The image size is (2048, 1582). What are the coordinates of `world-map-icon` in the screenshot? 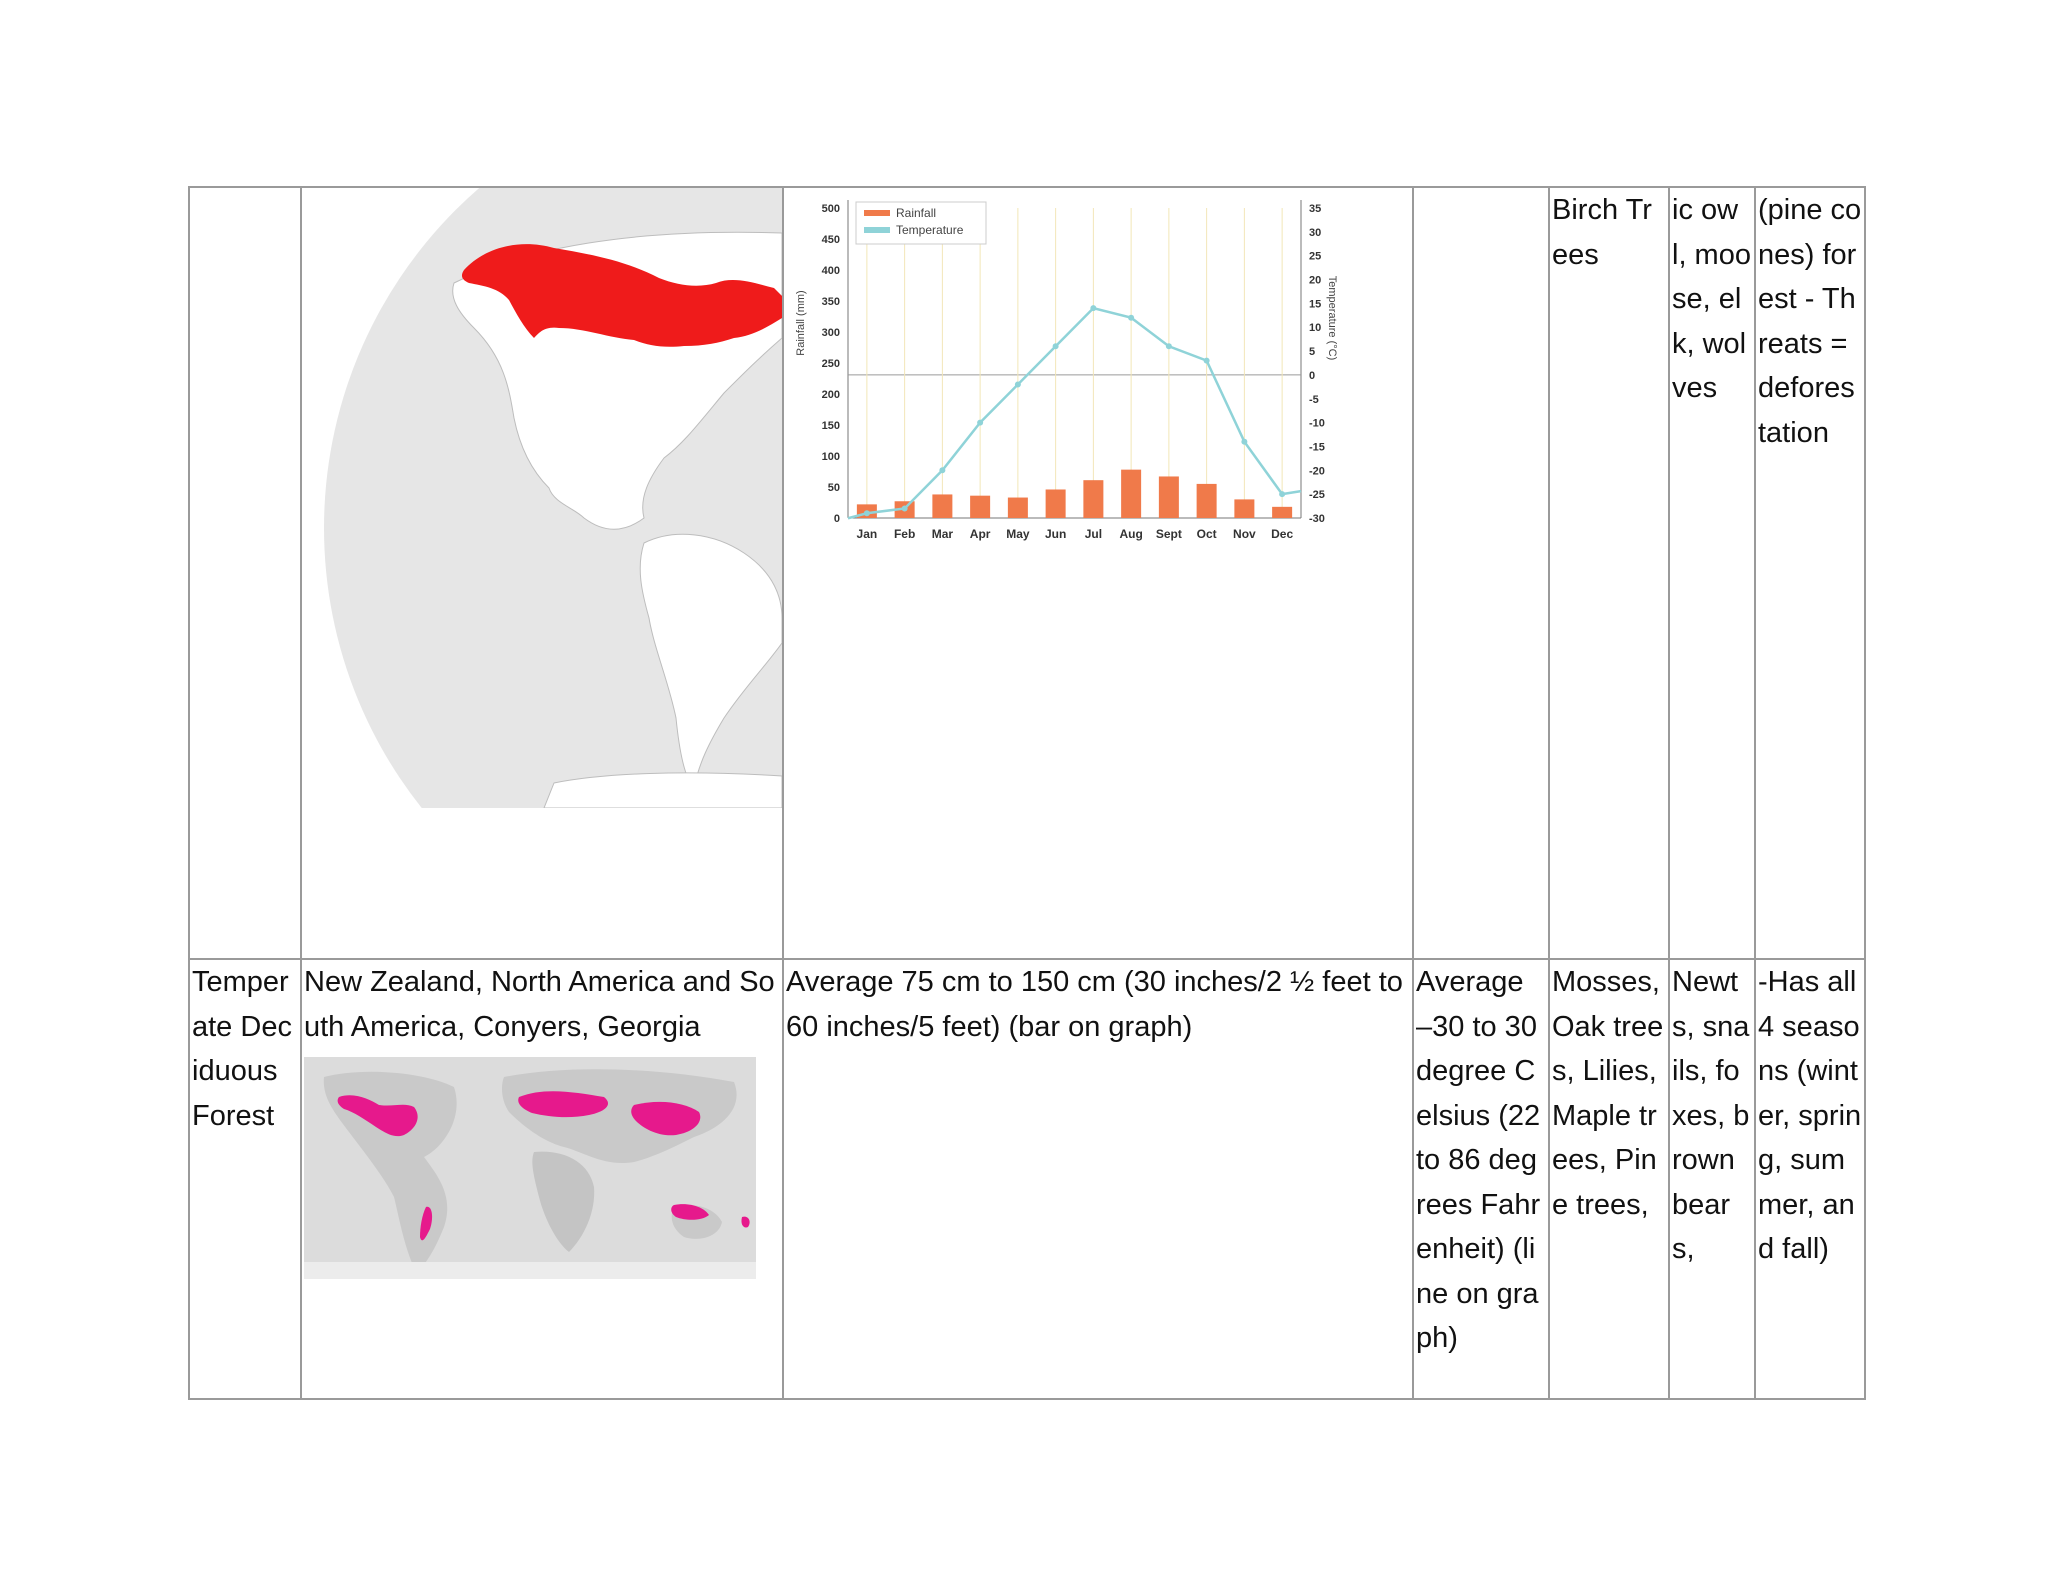 It's located at (530, 1168).